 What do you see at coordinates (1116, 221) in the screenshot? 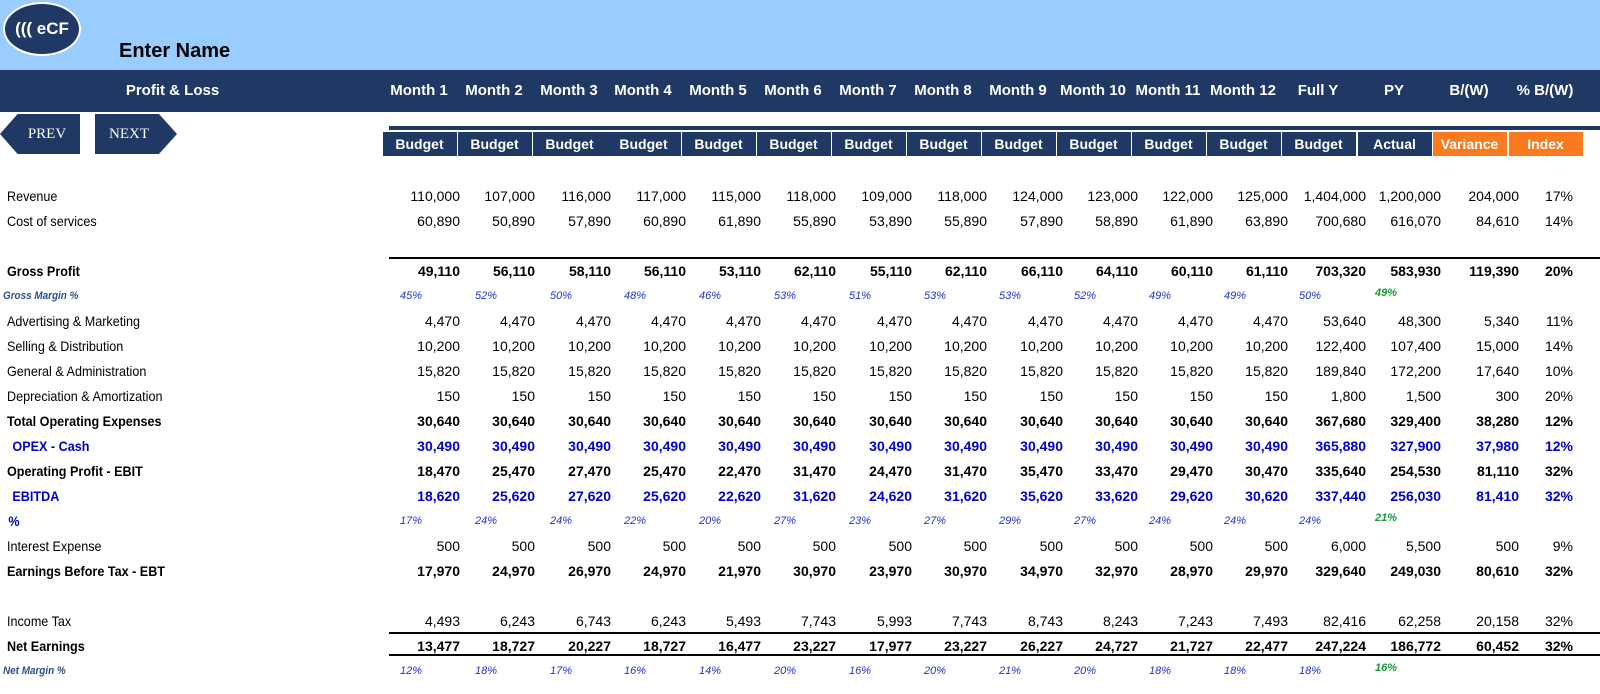
I see `table-cell: 58,890` at bounding box center [1116, 221].